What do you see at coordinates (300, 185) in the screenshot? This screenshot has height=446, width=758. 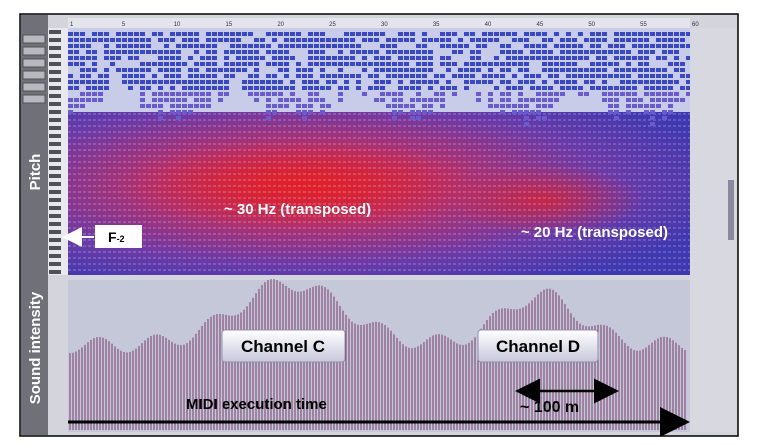 I see `heat-spot` at bounding box center [300, 185].